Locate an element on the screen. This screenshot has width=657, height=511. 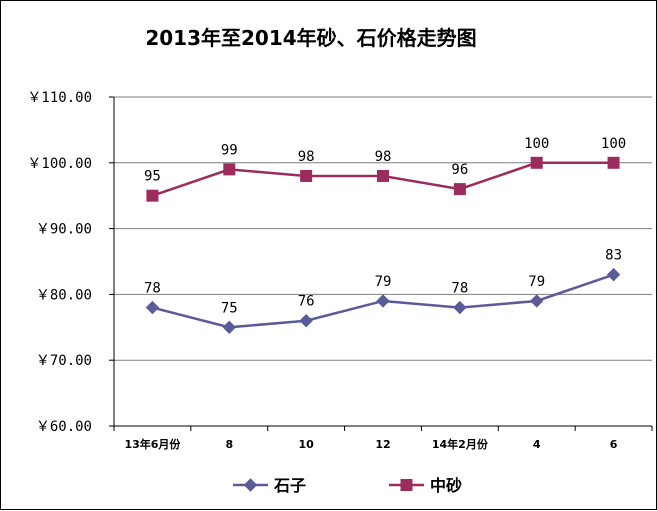
y-tick-label: ￥80.00 is located at coordinates (64, 295).